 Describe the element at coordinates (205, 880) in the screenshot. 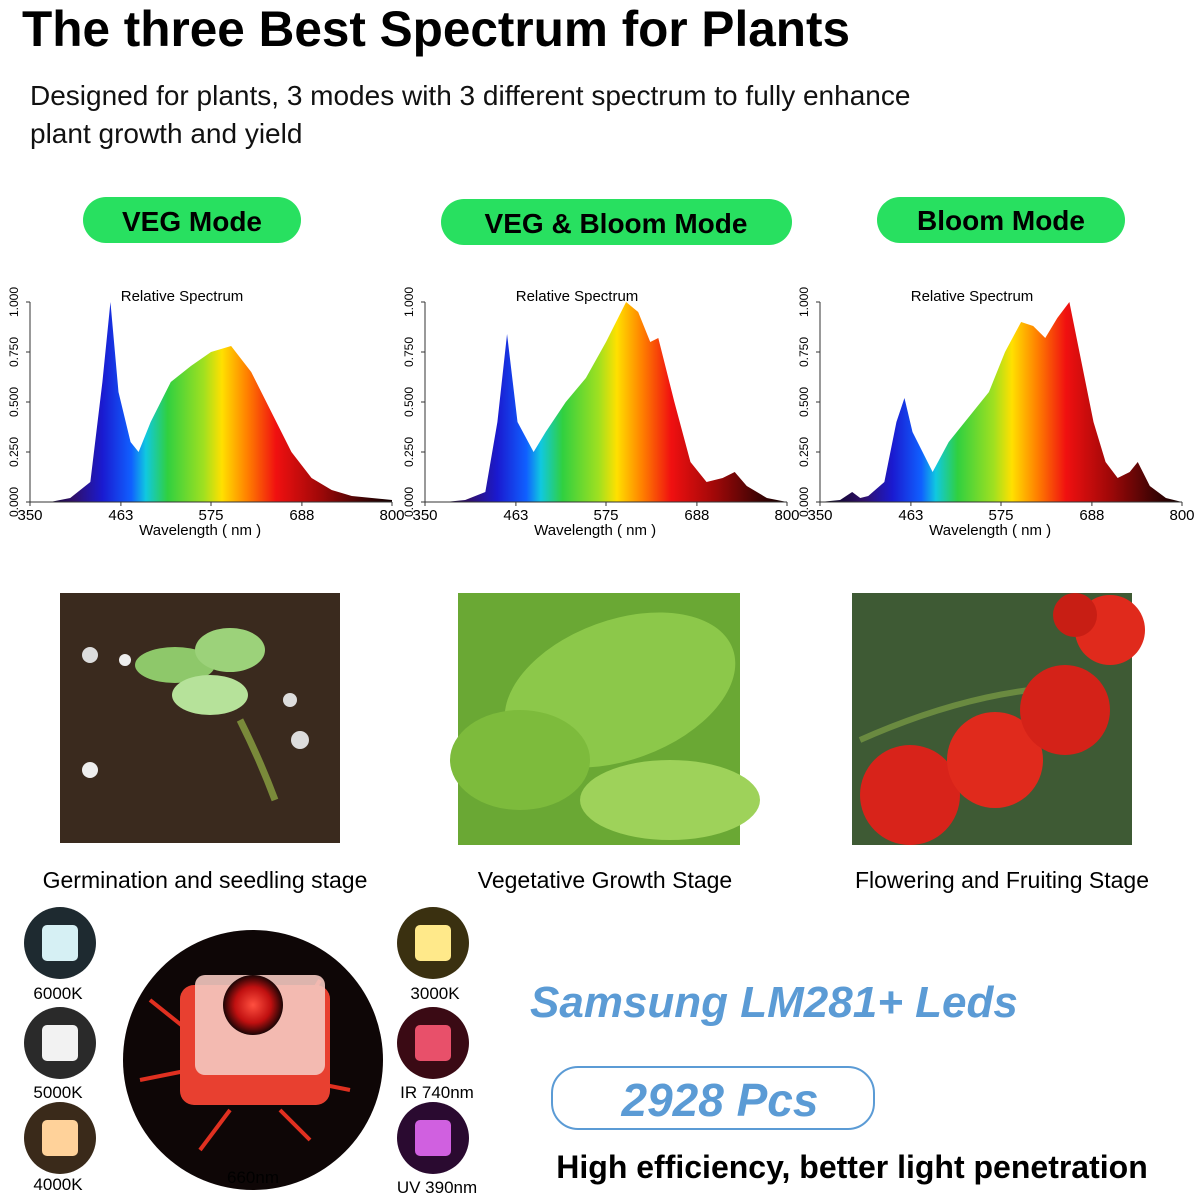

I see `stage-caption: Germination and seedling stage` at that location.